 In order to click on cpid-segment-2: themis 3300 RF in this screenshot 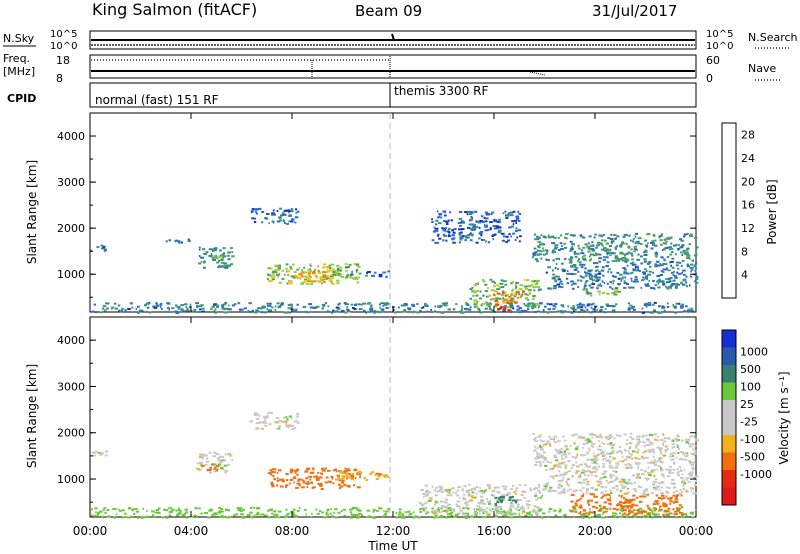, I will do `click(441, 91)`.